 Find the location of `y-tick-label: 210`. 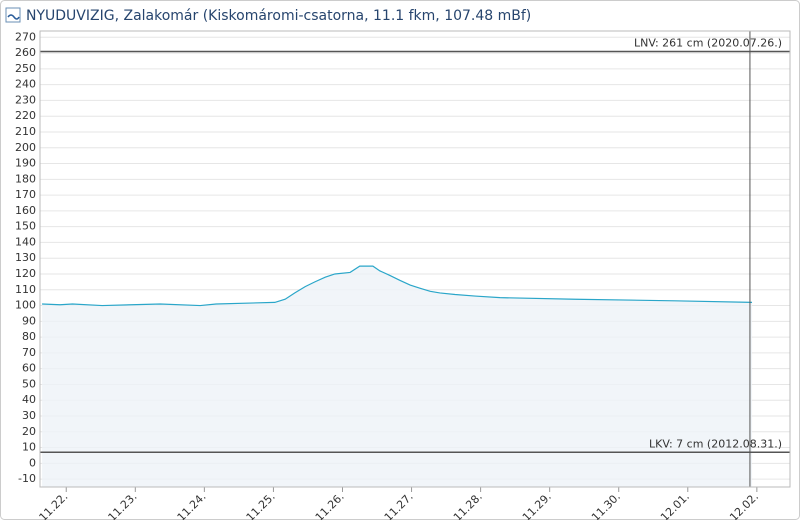

y-tick-label: 210 is located at coordinates (25, 131).